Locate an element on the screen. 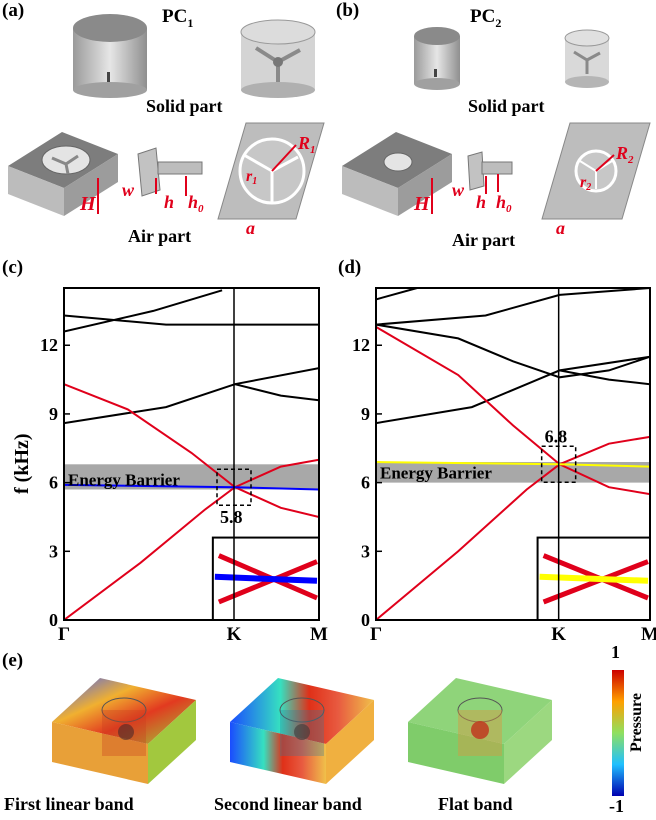  pc1-air-unitcell: R1 r1 is located at coordinates (271, 171).